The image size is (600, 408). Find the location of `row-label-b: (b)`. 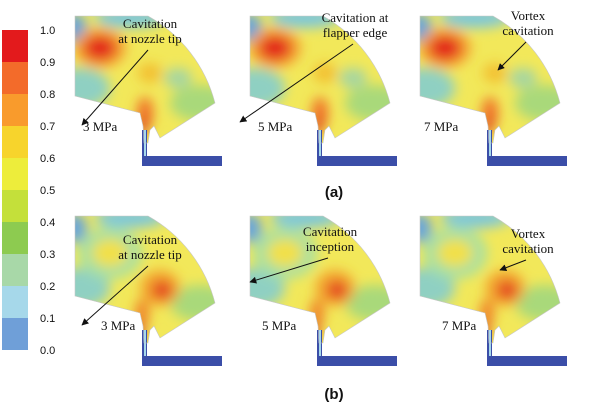

row-label-b: (b) is located at coordinates (333, 394).